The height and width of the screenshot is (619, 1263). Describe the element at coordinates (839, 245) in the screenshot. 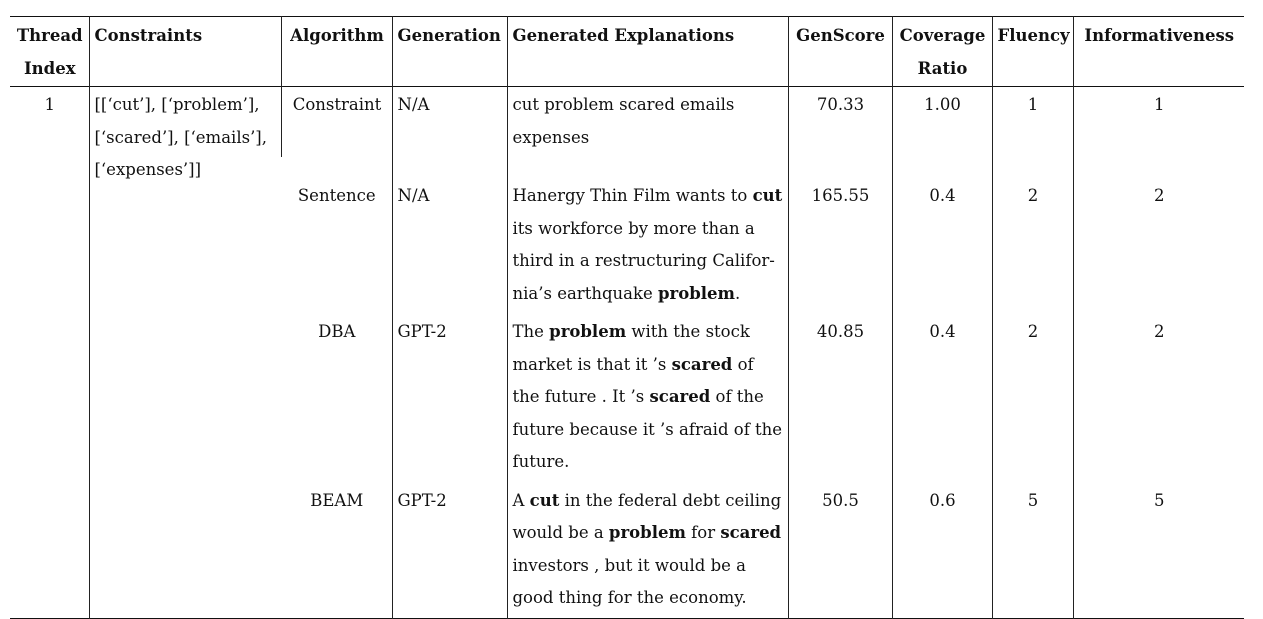

I see `genscore-cell: 165.55` at that location.